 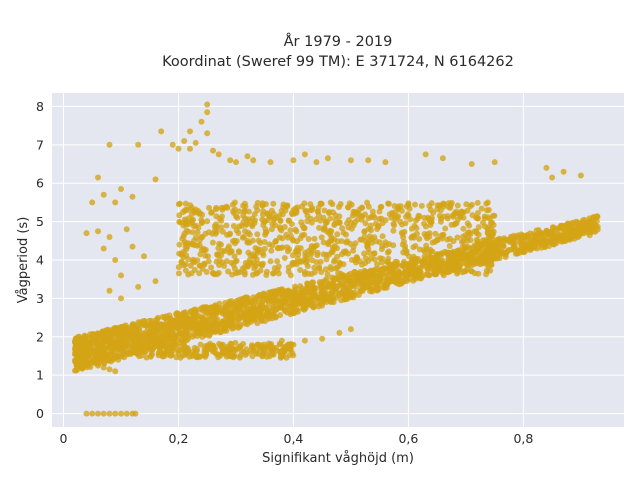 What do you see at coordinates (40, 221) in the screenshot?
I see `y-tick-label: 5` at bounding box center [40, 221].